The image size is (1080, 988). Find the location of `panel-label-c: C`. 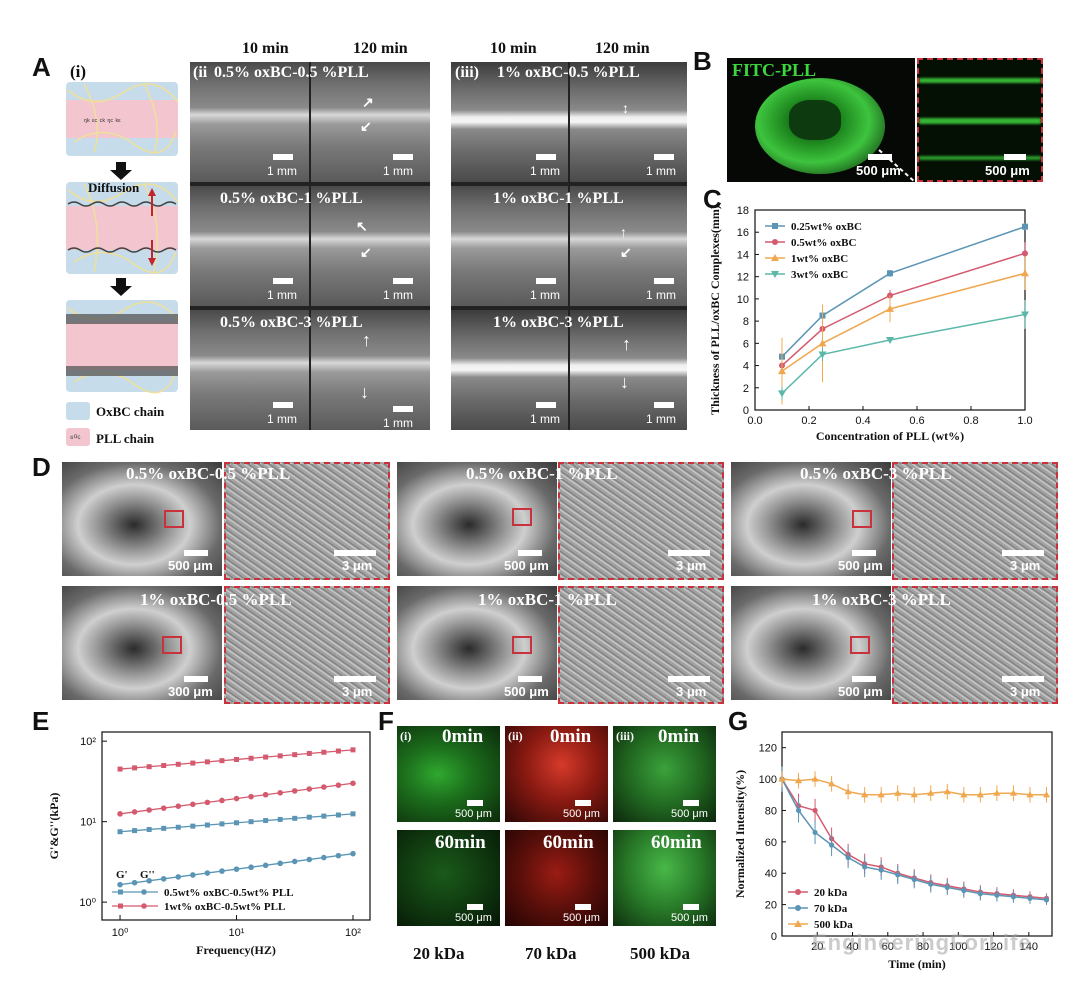

panel-label-c: C is located at coordinates (712, 199).